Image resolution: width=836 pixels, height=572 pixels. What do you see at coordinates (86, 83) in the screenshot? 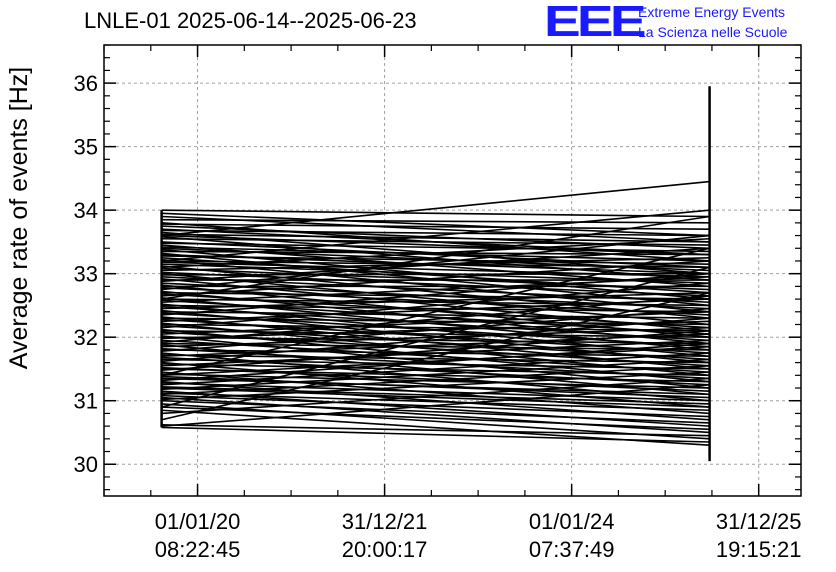
I see `y-tick-label: 36` at bounding box center [86, 83].